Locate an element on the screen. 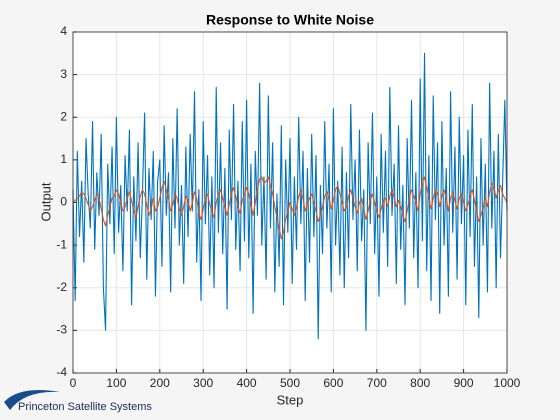  x-tick-label: 700 is located at coordinates (377, 383).